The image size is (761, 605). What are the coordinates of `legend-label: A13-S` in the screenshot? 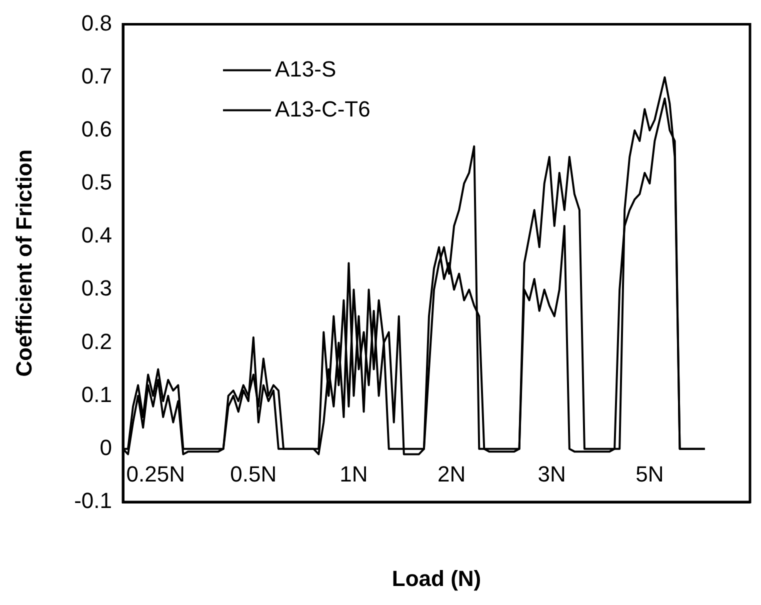 It's located at (305, 69).